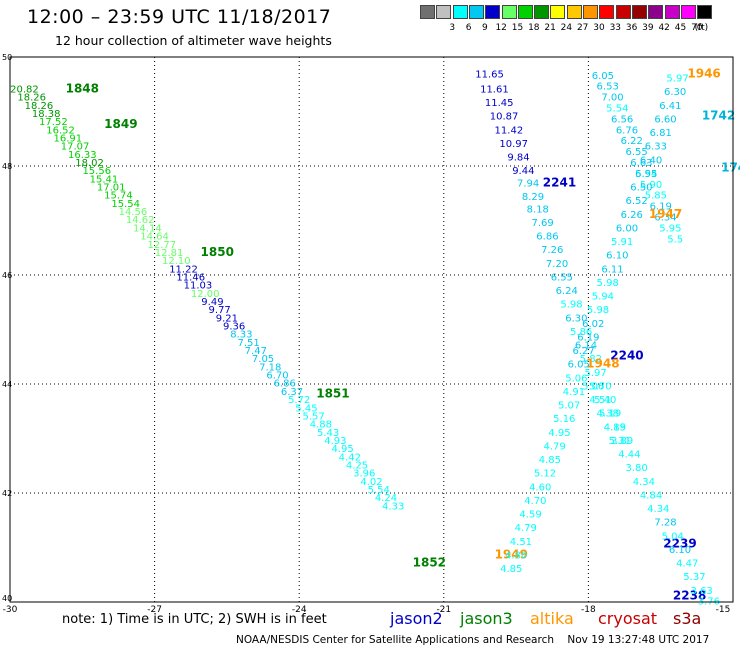 The height and width of the screenshot is (650, 740). What do you see at coordinates (501, 28) in the screenshot?
I see `colorbar-label: 12` at bounding box center [501, 28].